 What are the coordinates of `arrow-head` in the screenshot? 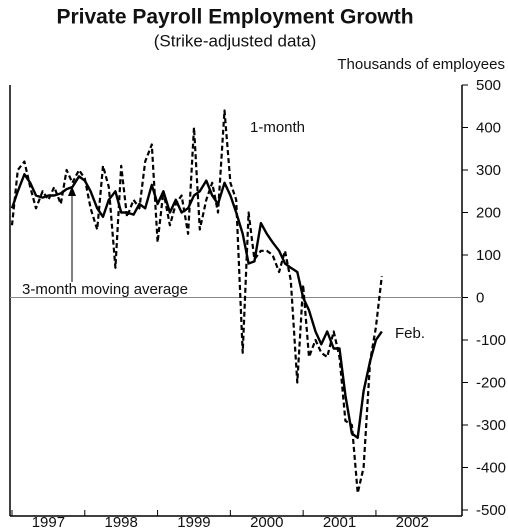 It's located at (72, 191).